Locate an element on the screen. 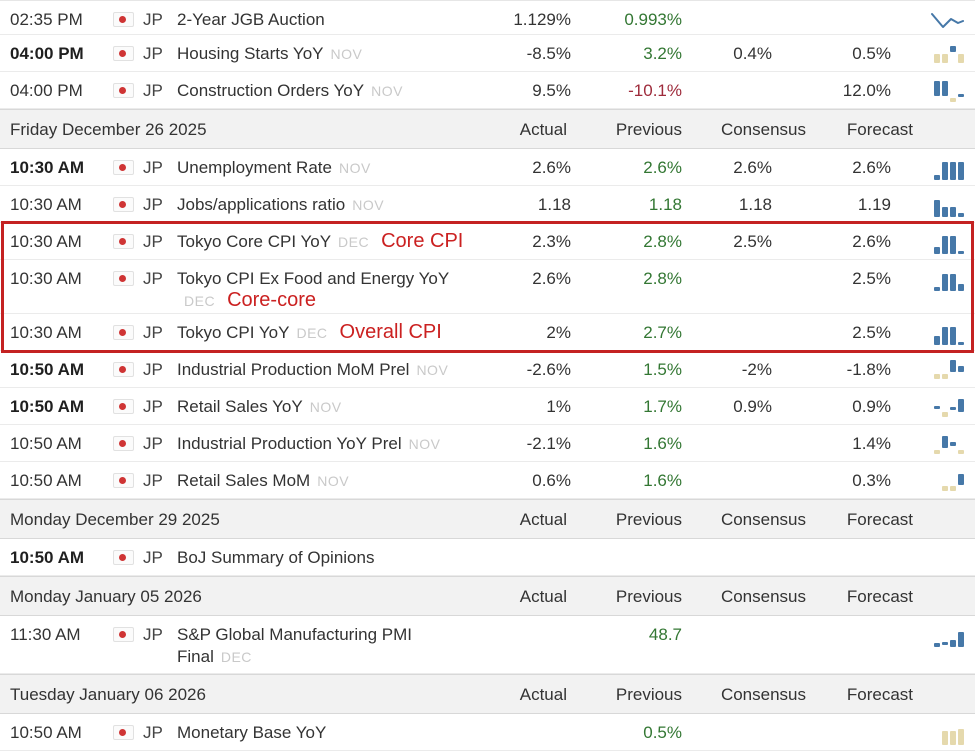  event-time: 04:00 PM is located at coordinates (52, 49).